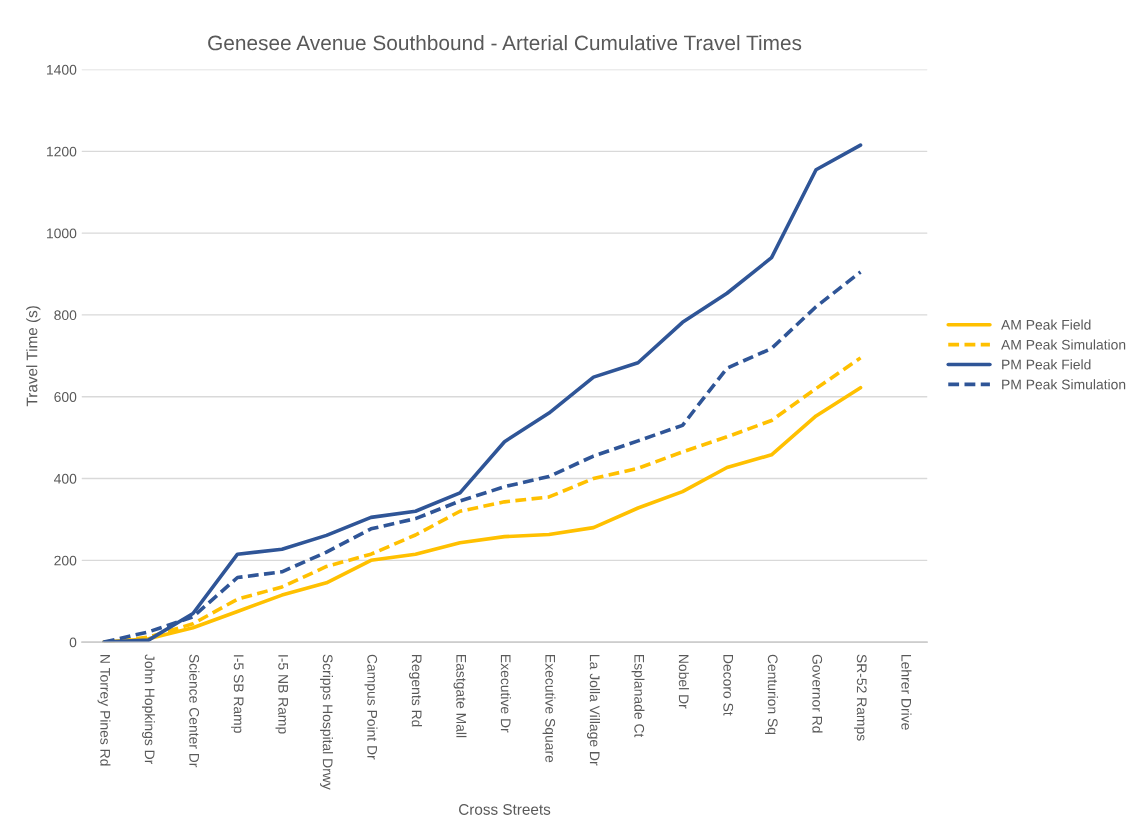  What do you see at coordinates (1046, 324) in the screenshot?
I see `legend-label: AM Peak Field` at bounding box center [1046, 324].